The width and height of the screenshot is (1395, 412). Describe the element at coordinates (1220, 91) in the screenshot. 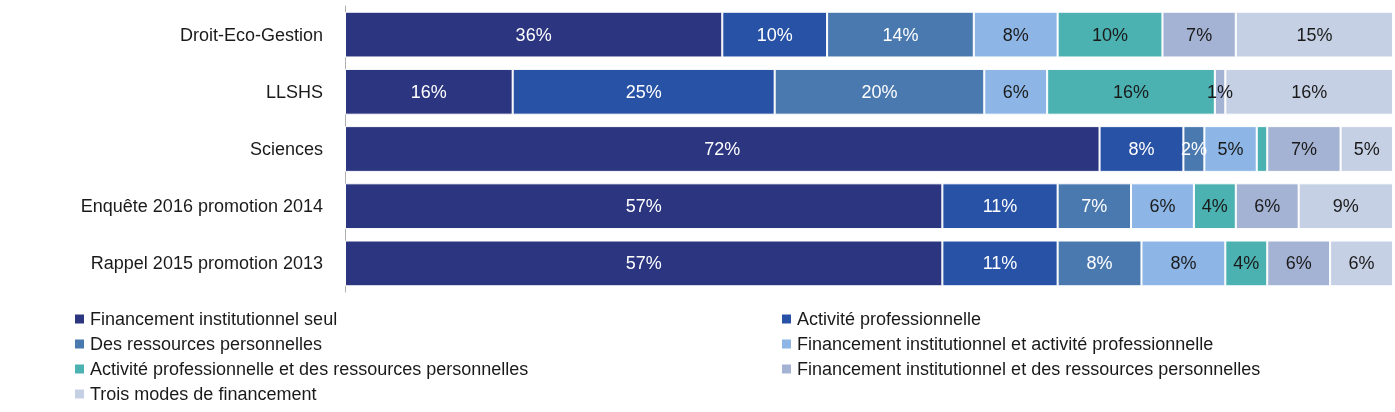

I see `data-label: 1%` at that location.